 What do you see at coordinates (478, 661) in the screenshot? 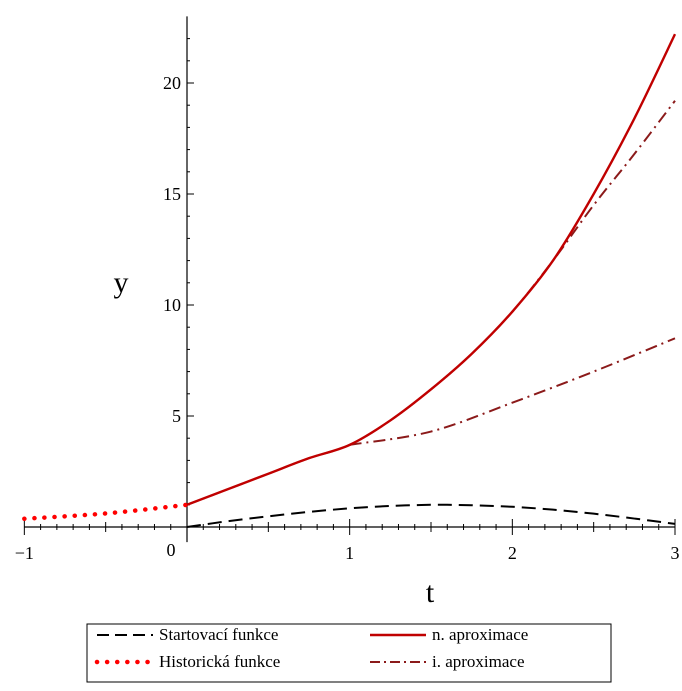
I see `legend-label: i. aproximace` at bounding box center [478, 661].